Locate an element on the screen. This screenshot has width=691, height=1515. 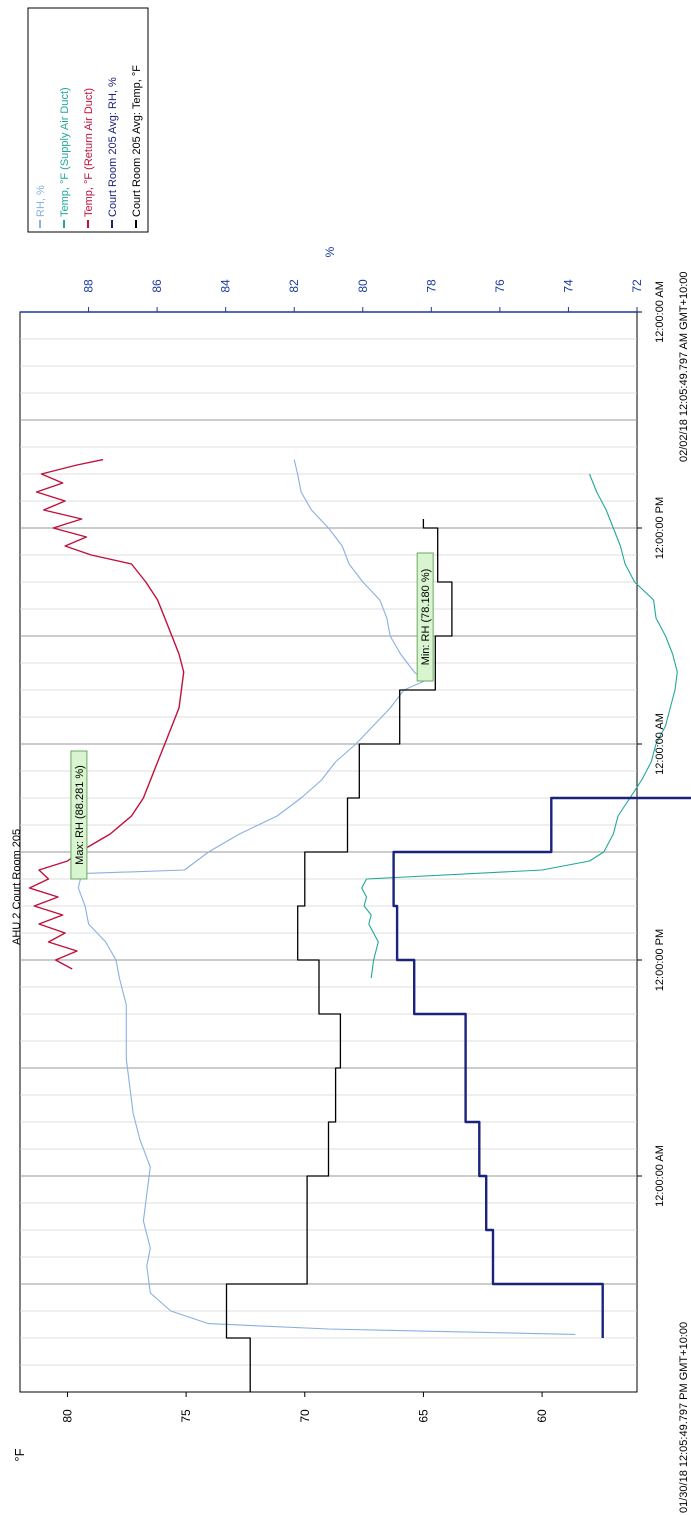
annotations: Max: RH (88.281 %) Min: RH (78.180 %) is located at coordinates (252, 716).